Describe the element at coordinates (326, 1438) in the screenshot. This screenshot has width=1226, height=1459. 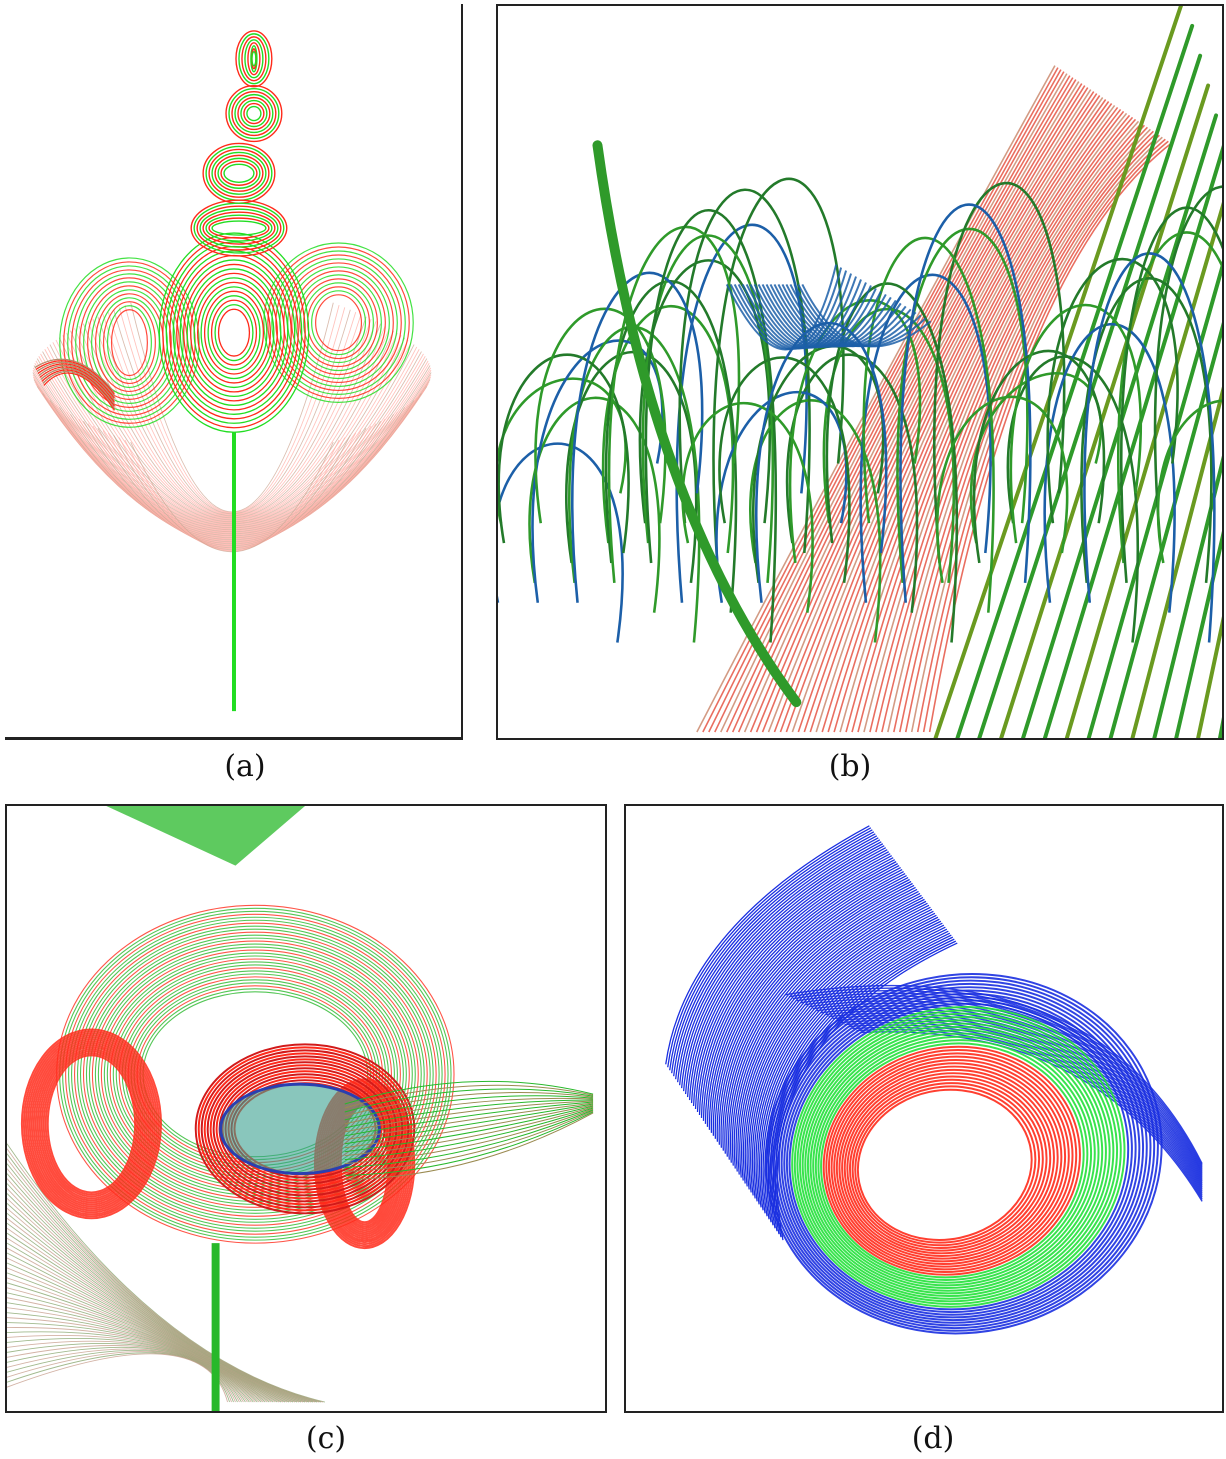
I see `panel-c-caption: (c)` at that location.